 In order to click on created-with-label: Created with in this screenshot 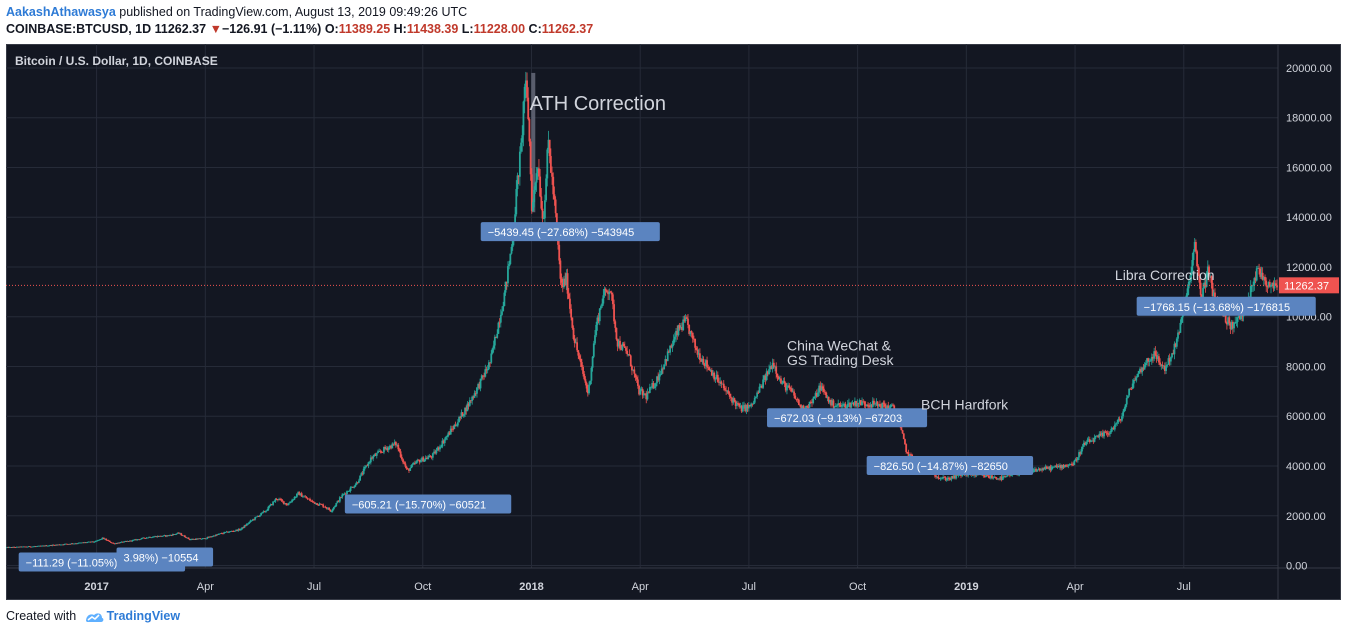, I will do `click(41, 616)`.